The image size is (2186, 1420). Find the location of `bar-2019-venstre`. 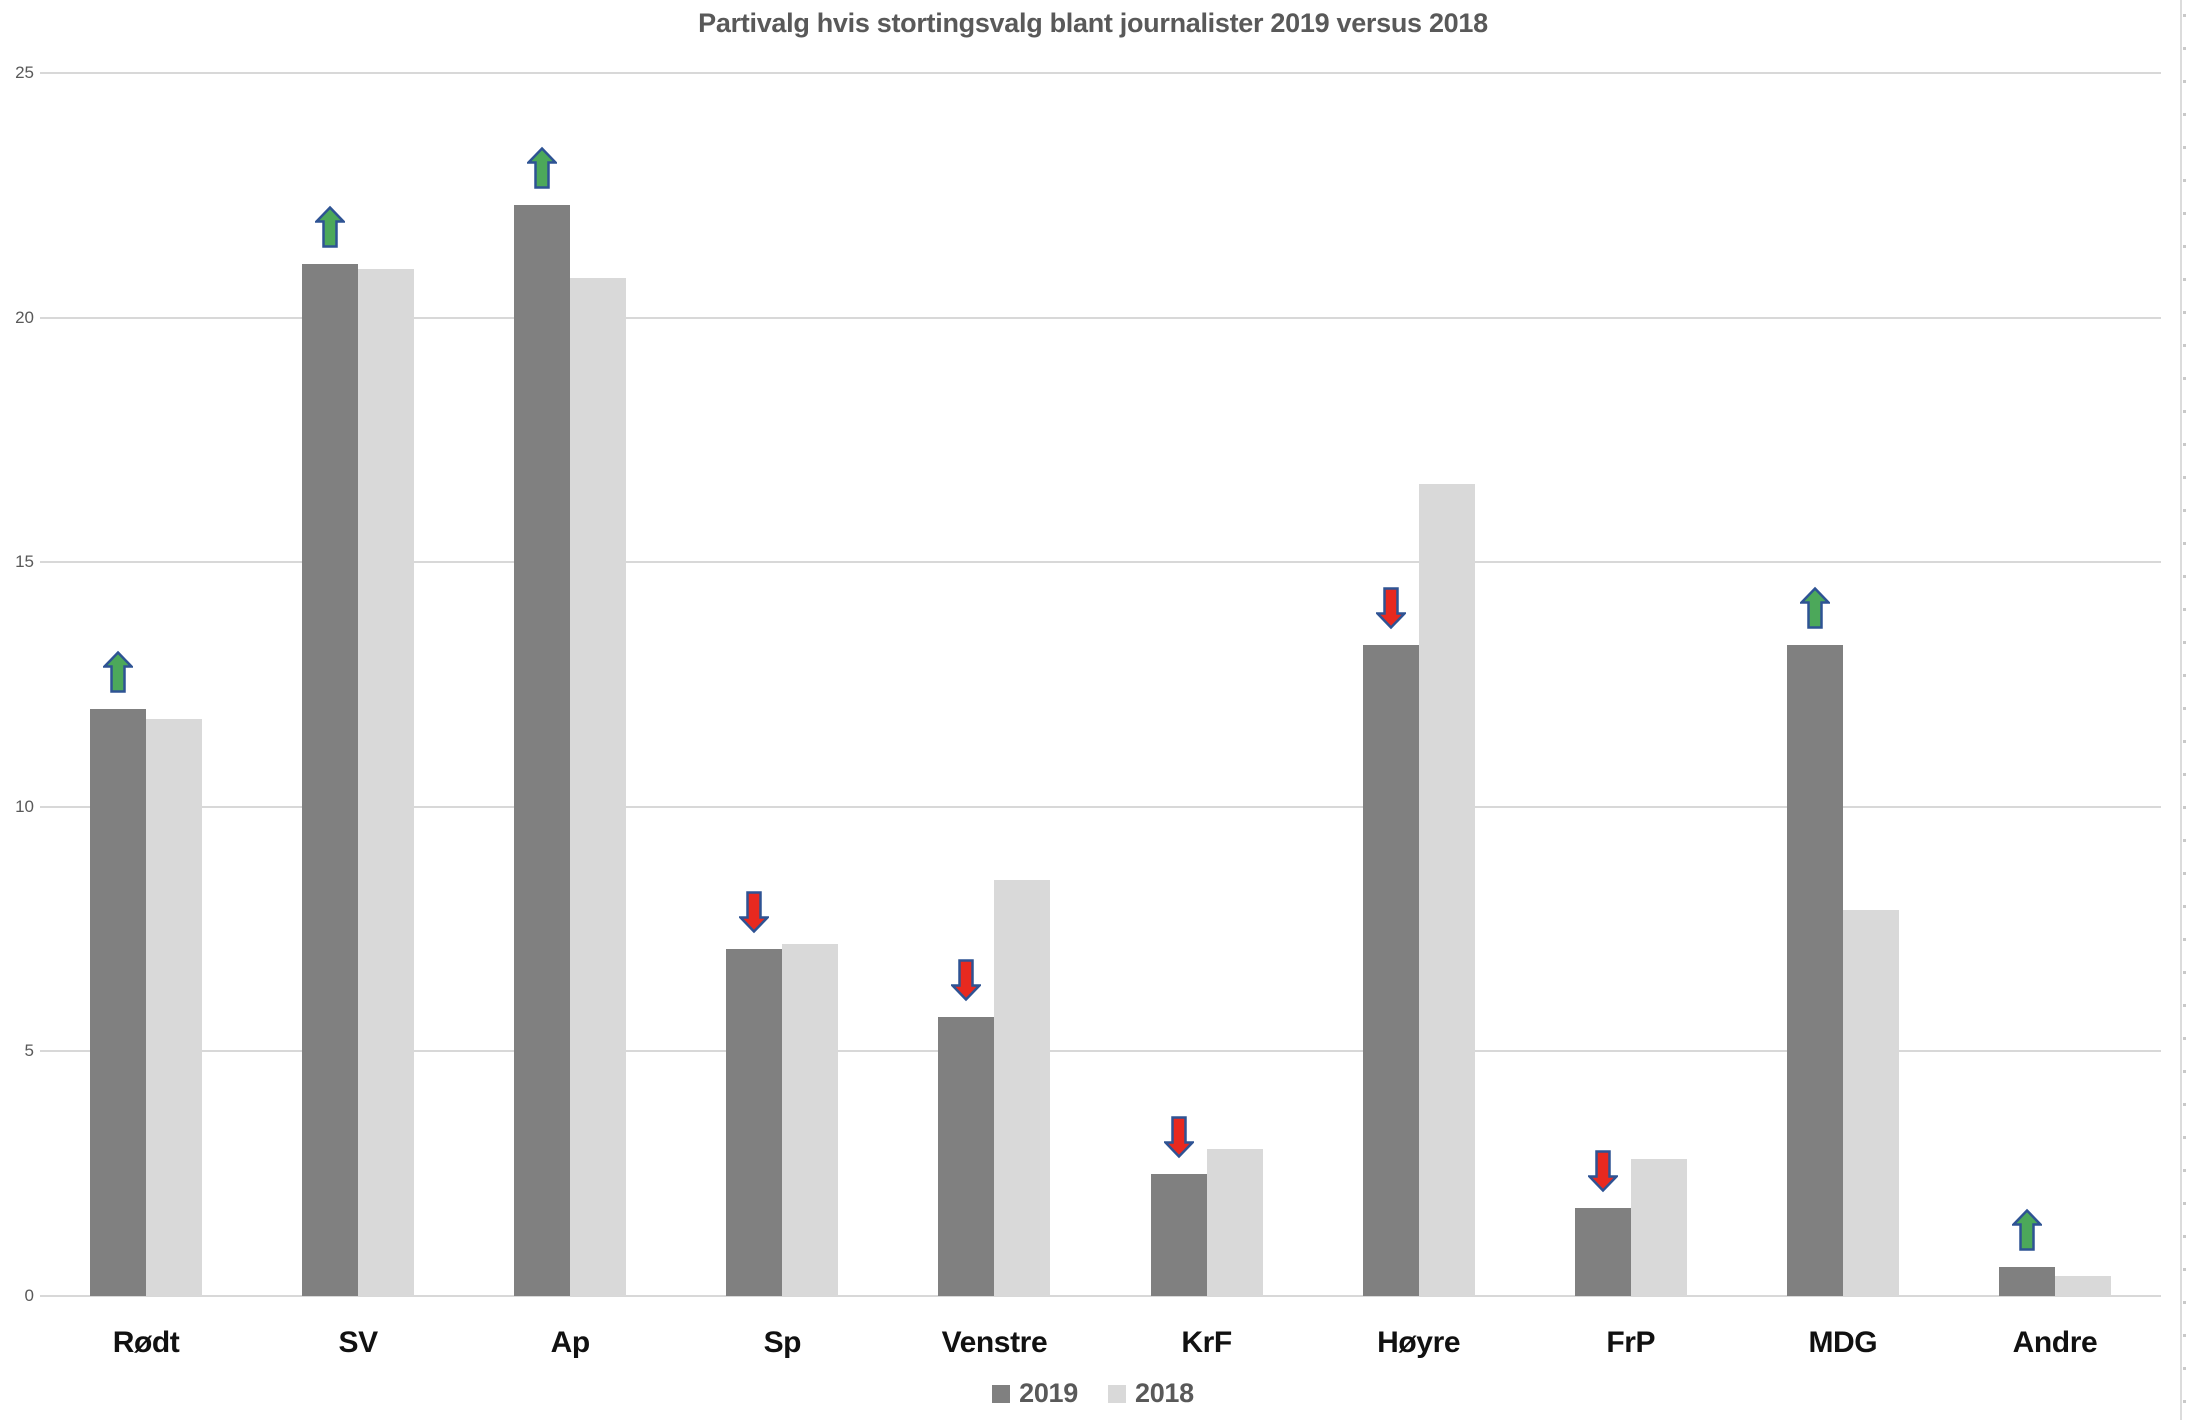

bar-2019-venstre is located at coordinates (966, 1156).